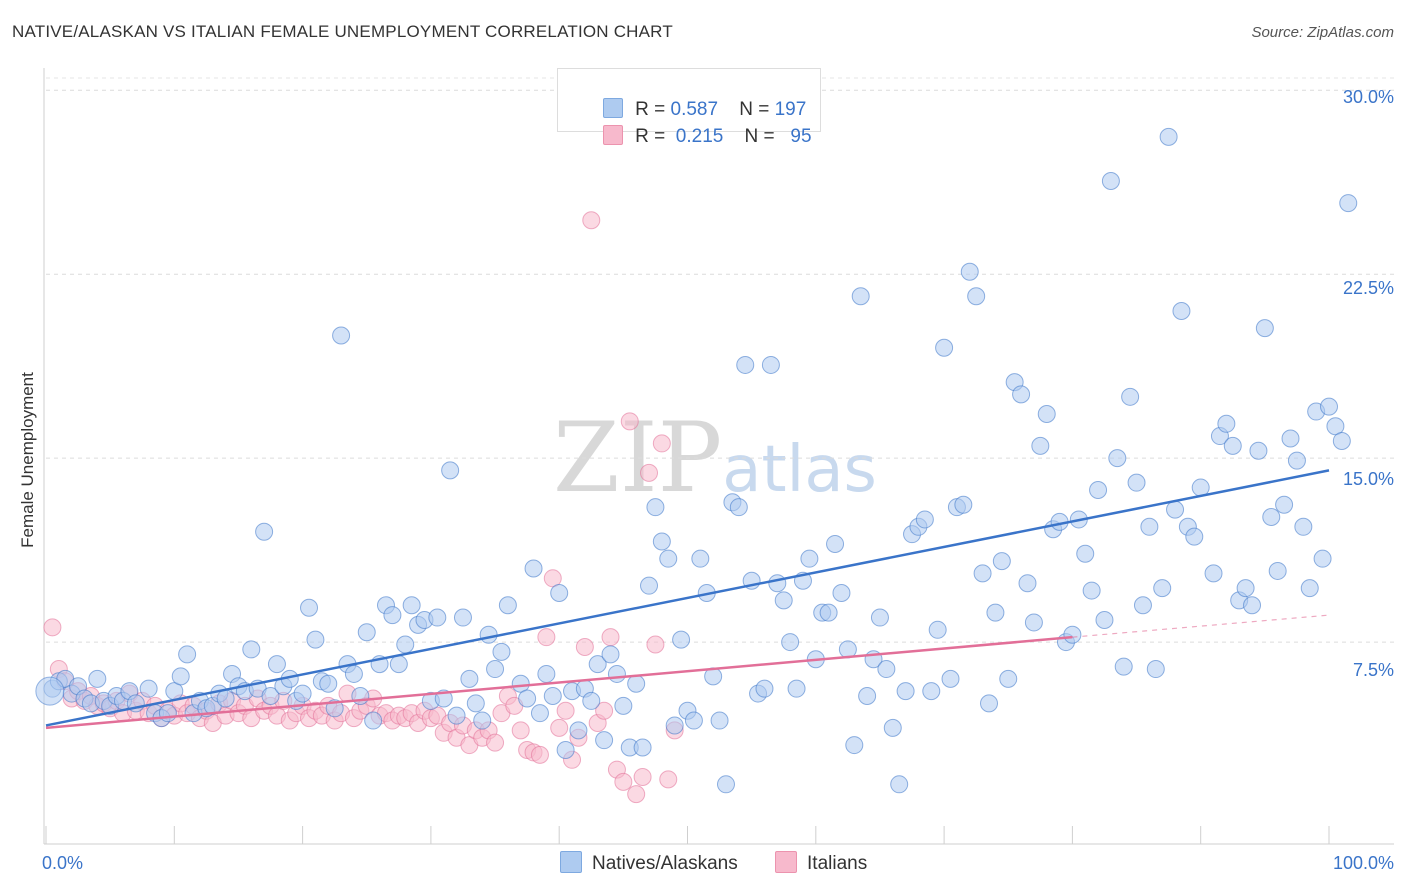 Image resolution: width=1406 pixels, height=892 pixels. Describe the element at coordinates (1322, 32) in the screenshot. I see `source-label: Source: ZipAtlas.com` at that location.